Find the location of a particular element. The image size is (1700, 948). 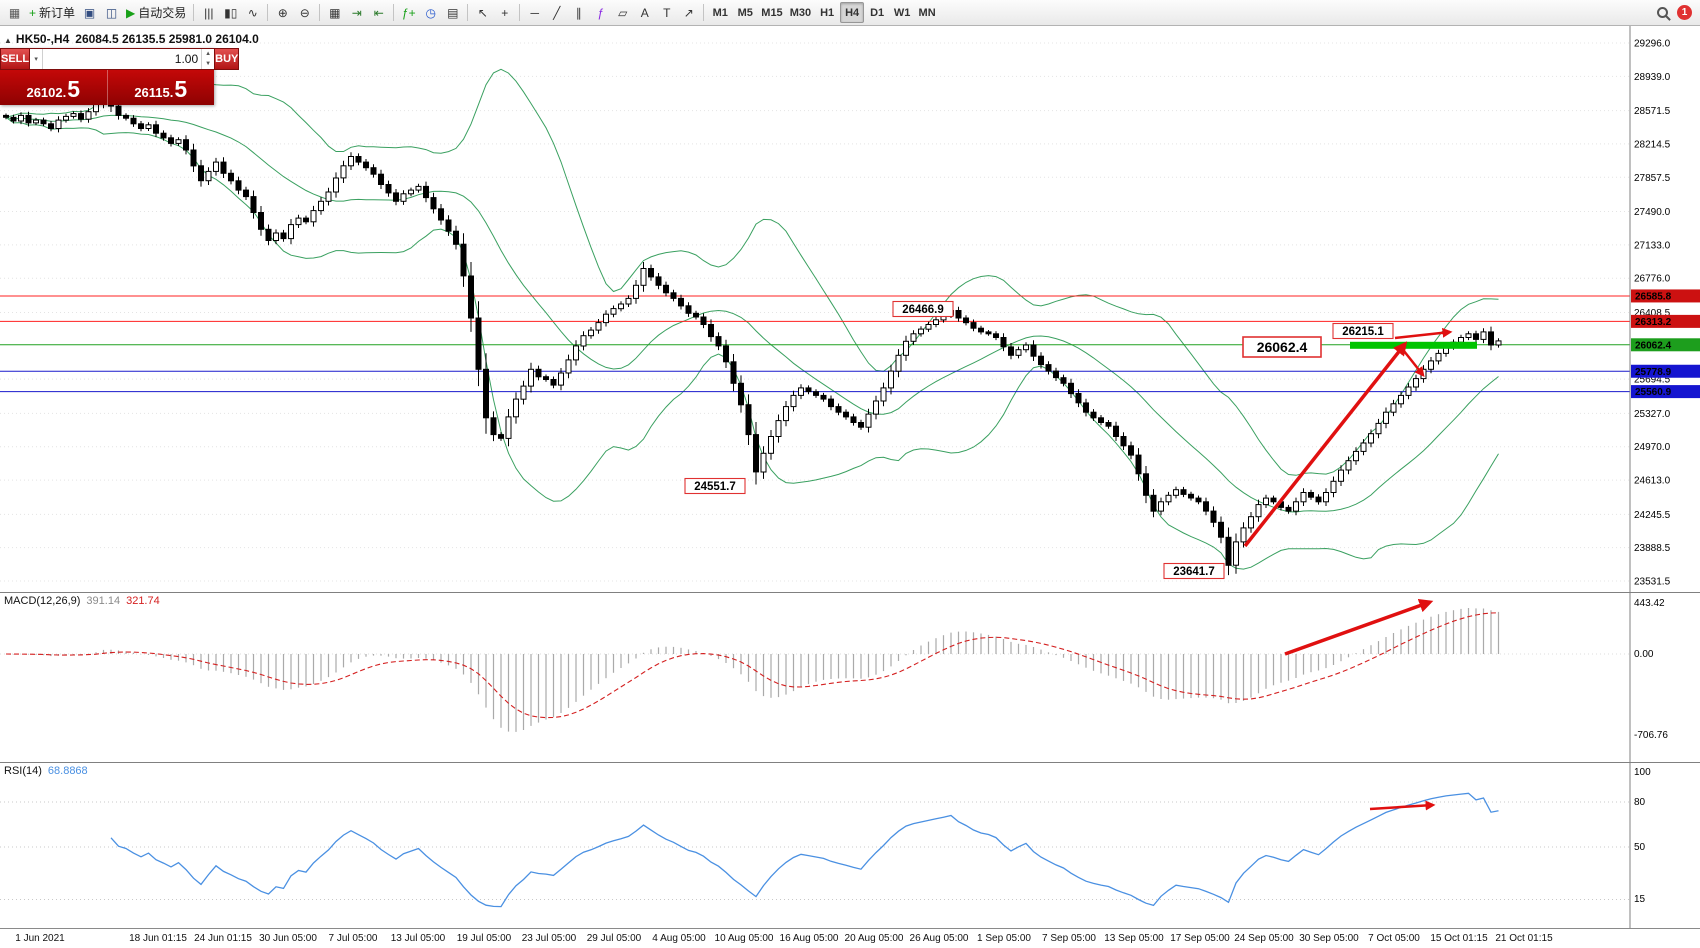

time-axis-label: 1 Sep 05:00 is located at coordinates (1004, 938).